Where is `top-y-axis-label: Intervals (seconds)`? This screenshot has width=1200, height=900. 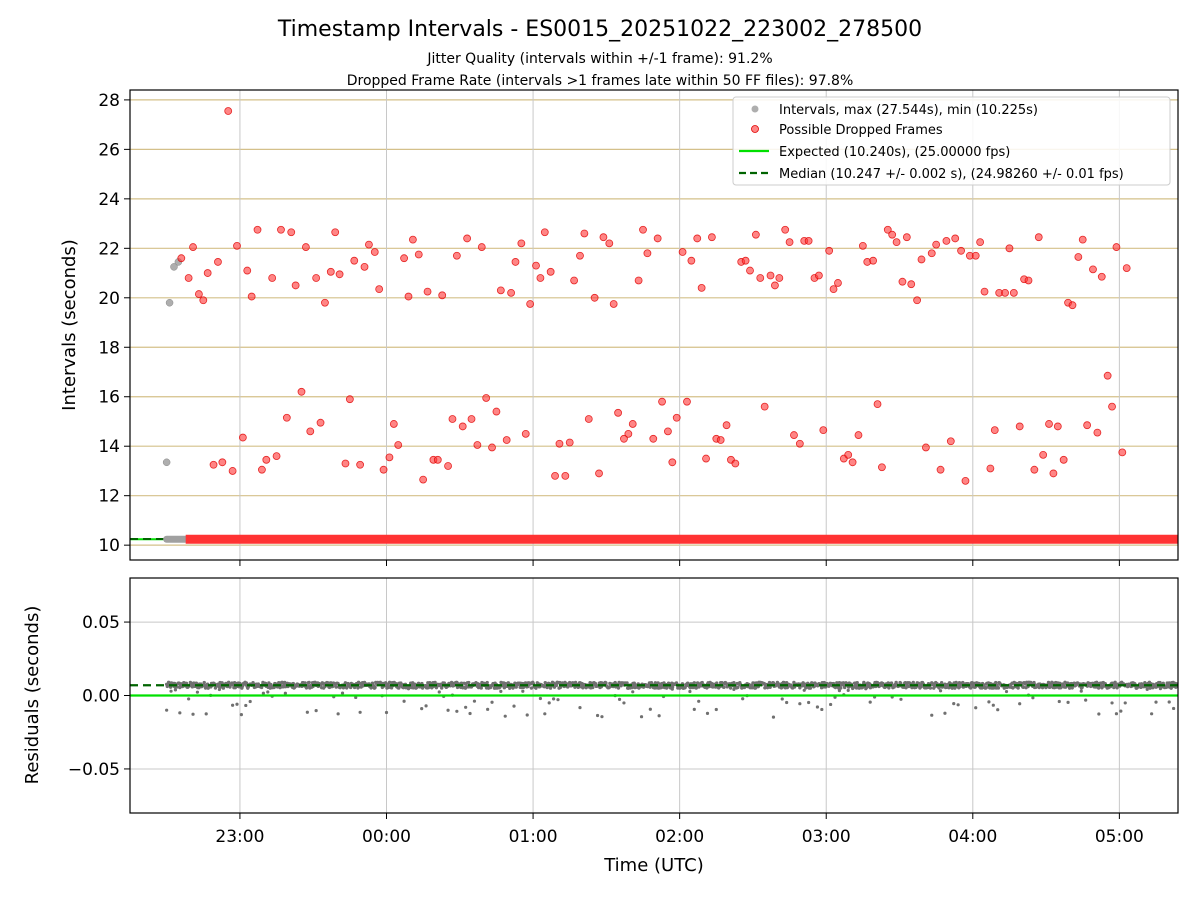
top-y-axis-label: Intervals (seconds) is located at coordinates (69, 325).